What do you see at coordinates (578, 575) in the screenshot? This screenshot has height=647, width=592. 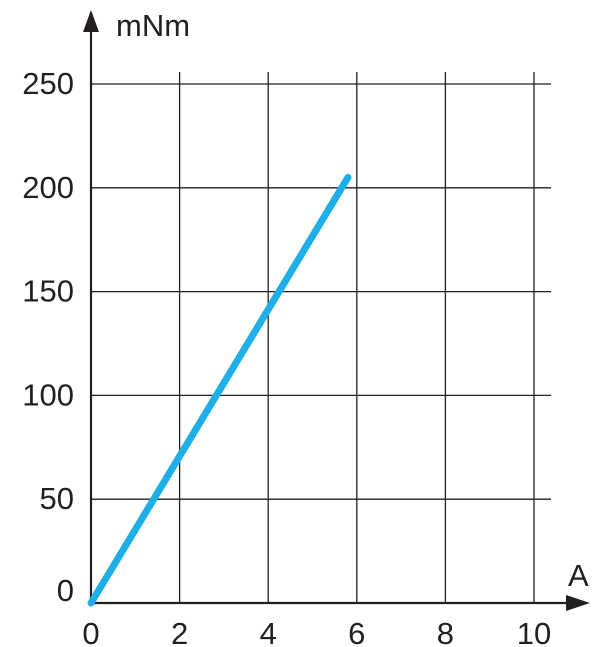 I see `x-axis-unit: A` at bounding box center [578, 575].